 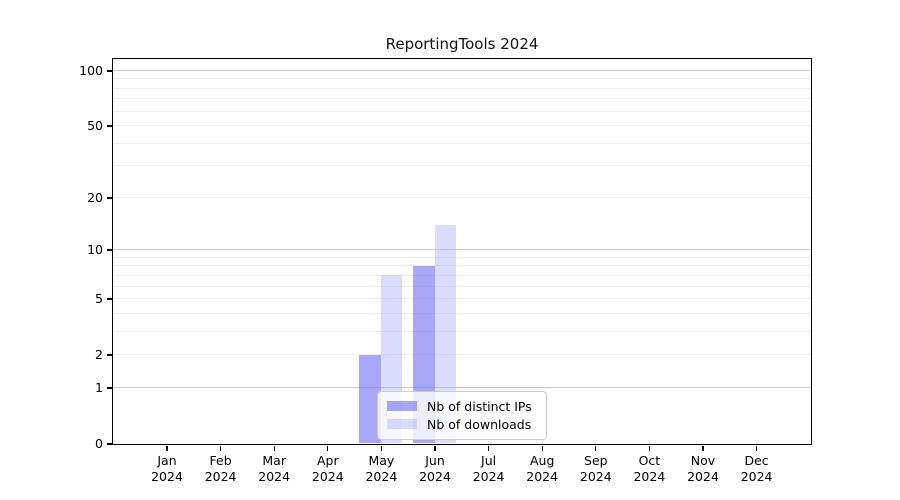 I want to click on x-tick-mark-nov, so click(x=703, y=448).